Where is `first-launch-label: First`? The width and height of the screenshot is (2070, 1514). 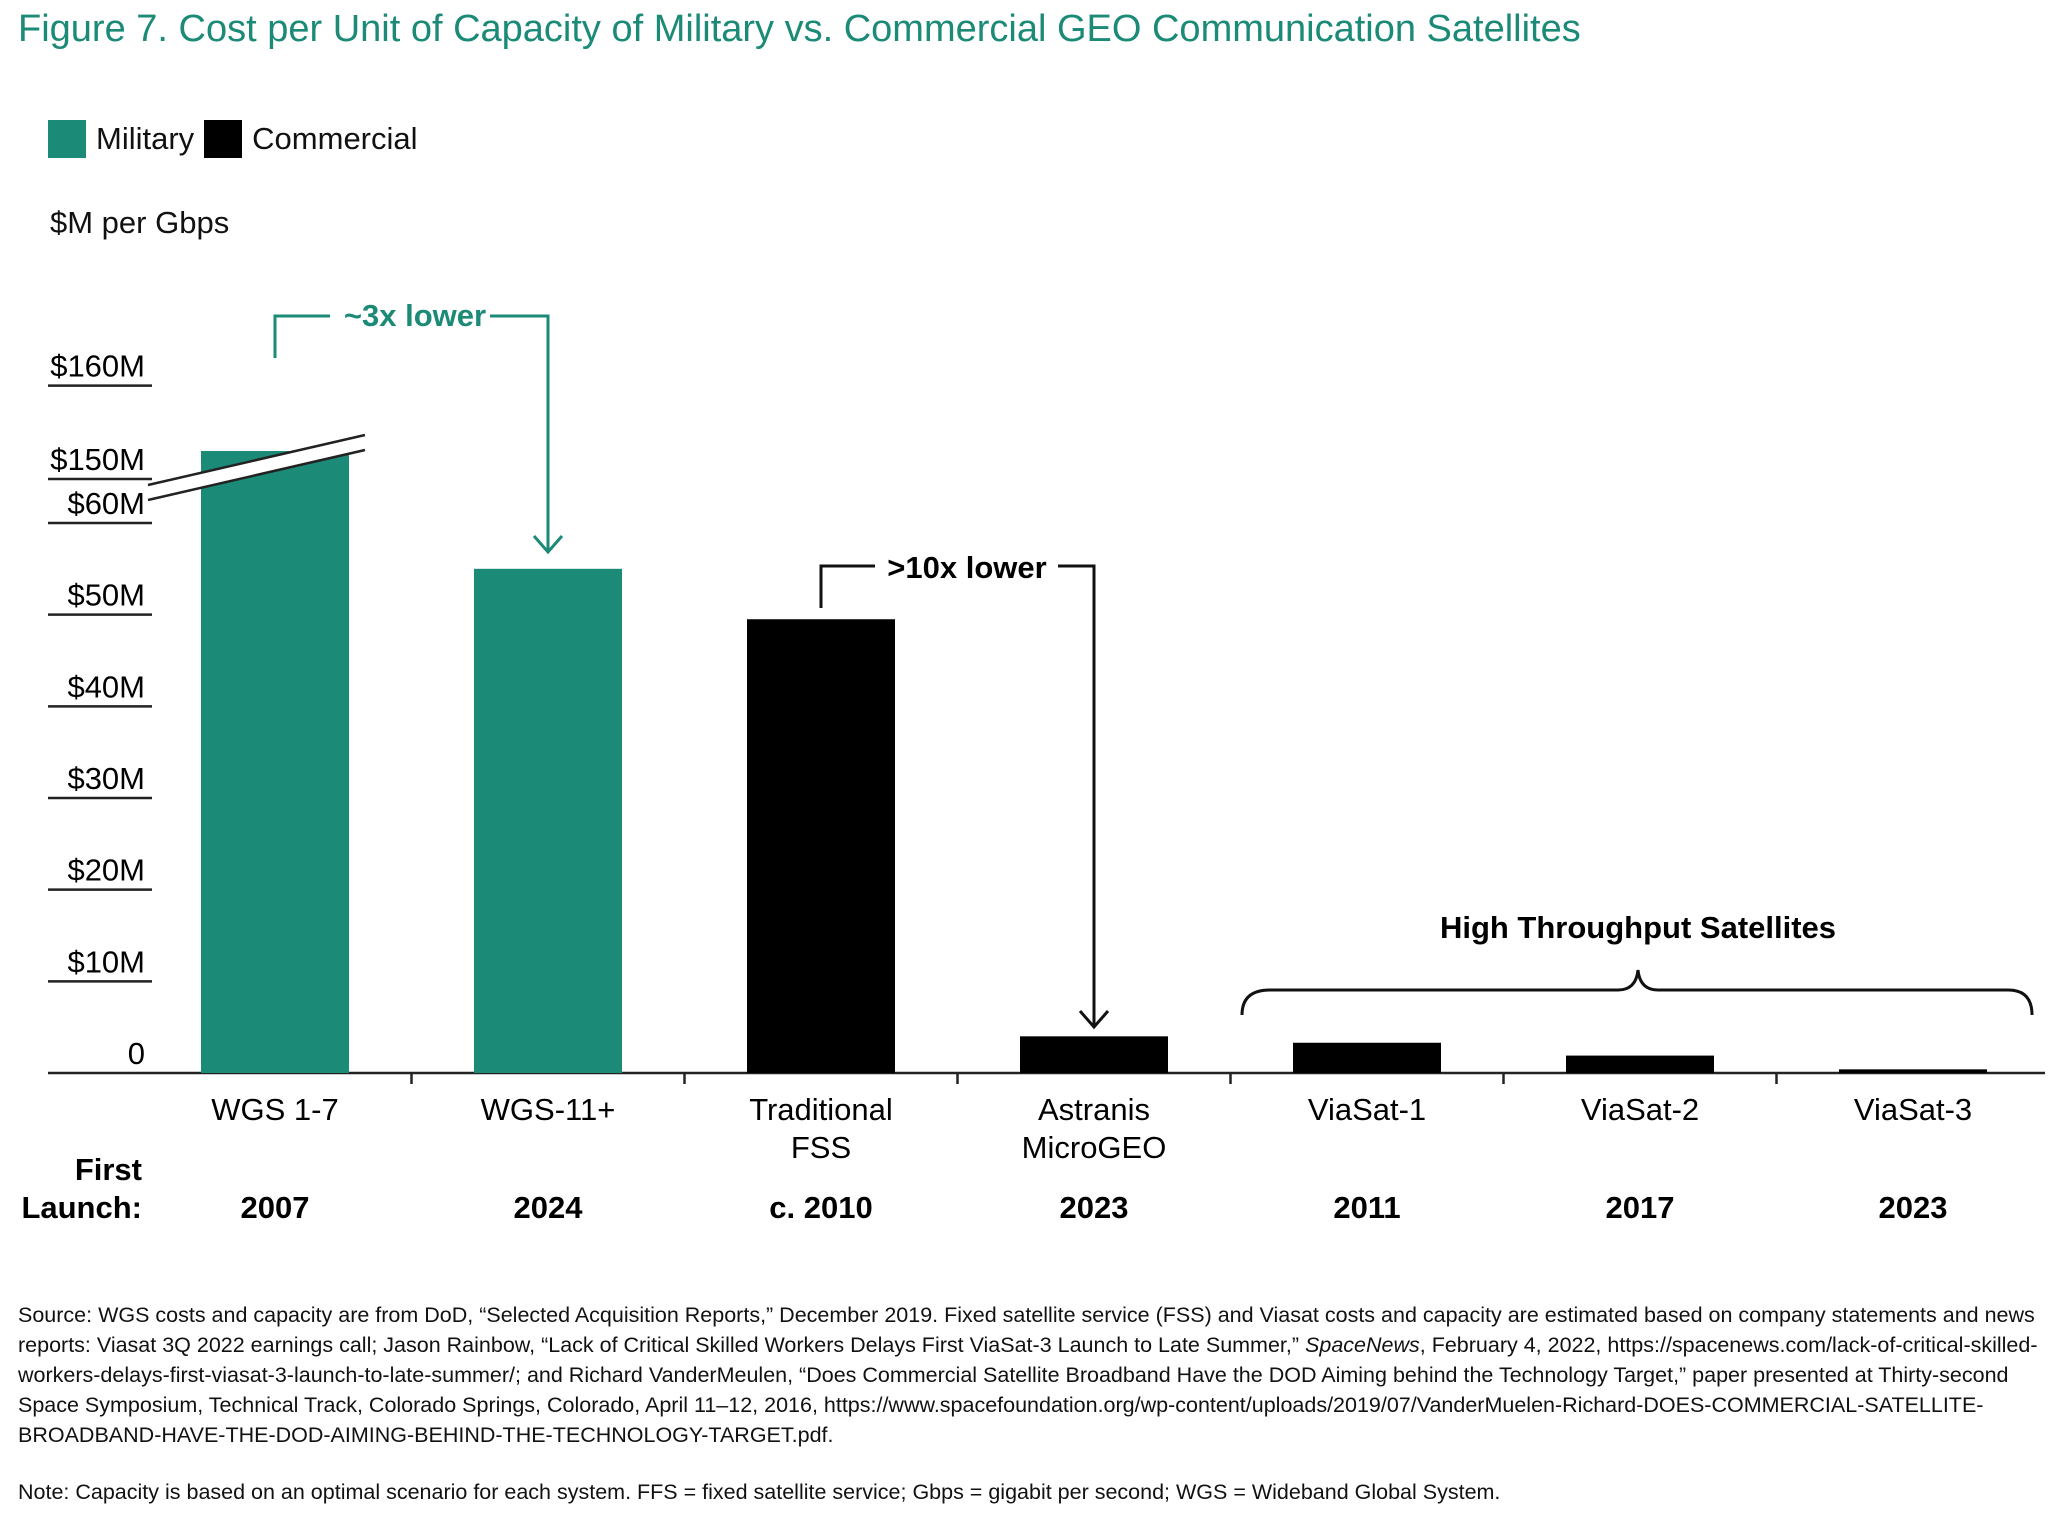
first-launch-label: First is located at coordinates (108, 1169).